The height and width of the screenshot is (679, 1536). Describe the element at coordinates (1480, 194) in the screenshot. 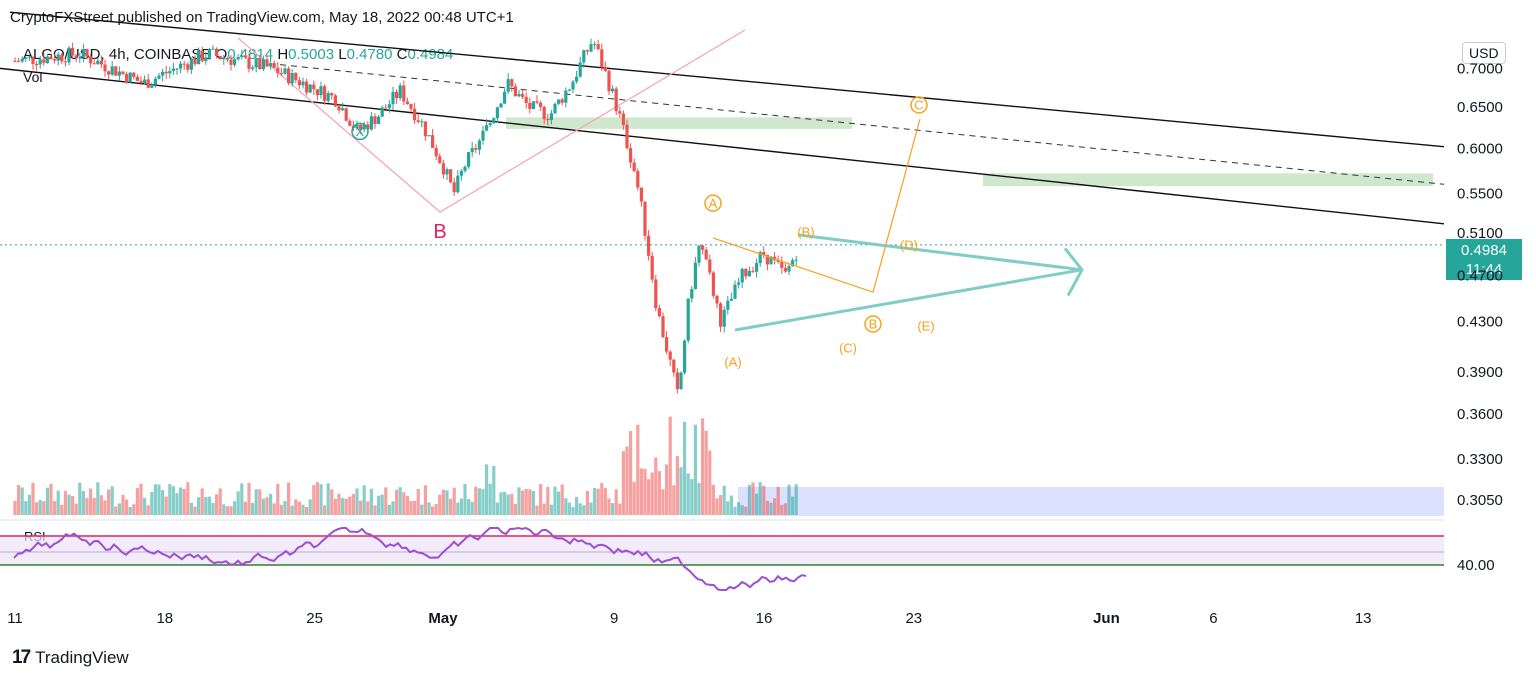

I see `price-tick-label: 0.5500` at that location.